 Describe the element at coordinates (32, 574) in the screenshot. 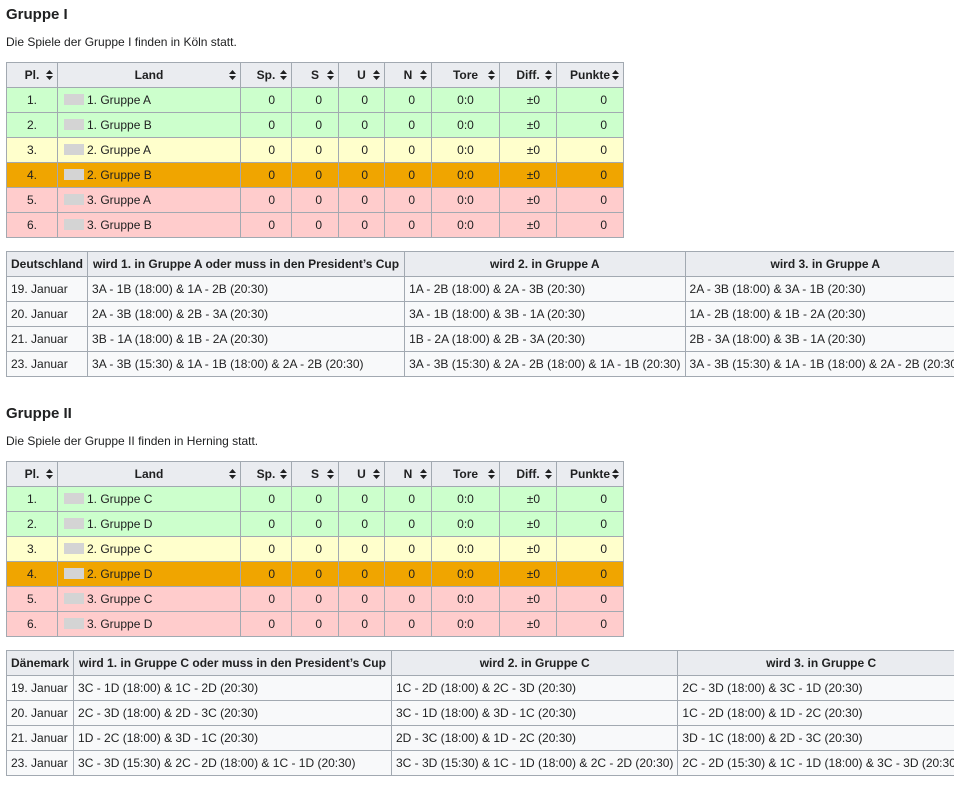

I see `cell: 4.` at that location.